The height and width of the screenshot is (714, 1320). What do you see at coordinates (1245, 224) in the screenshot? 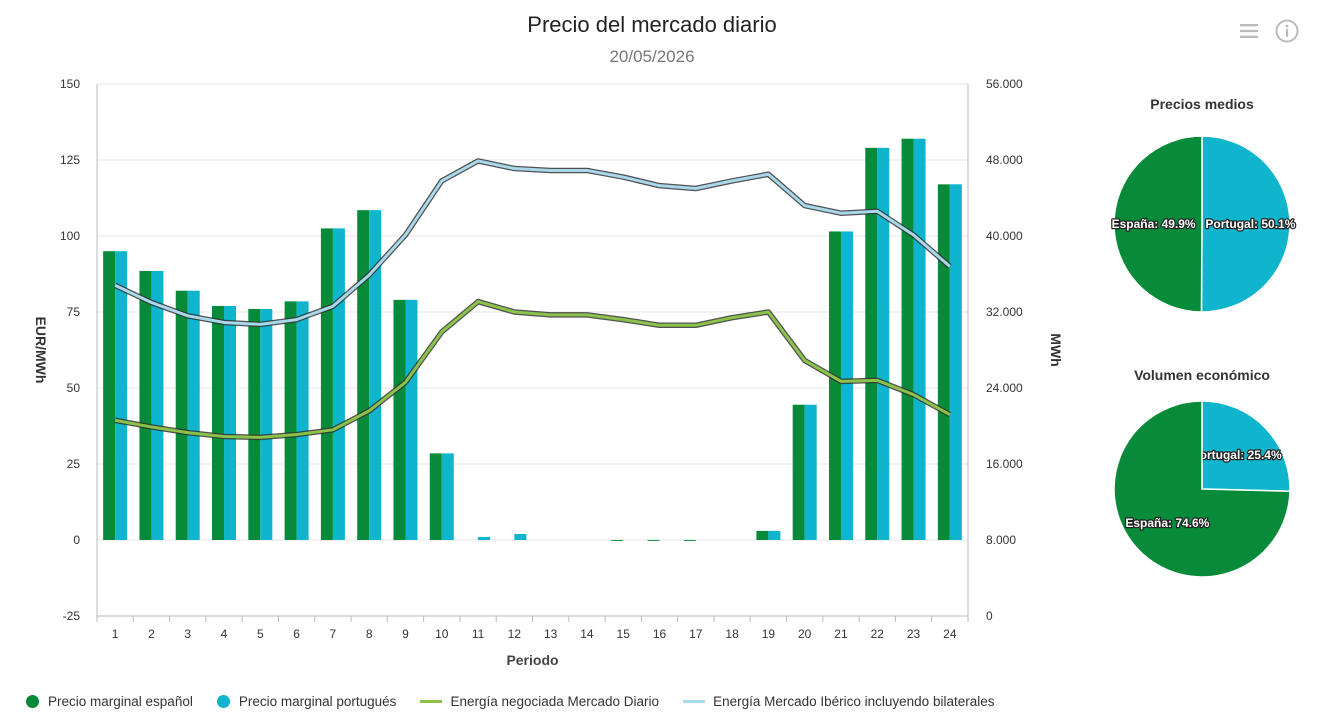
I see `pie-precios-slice-portugal` at bounding box center [1245, 224].